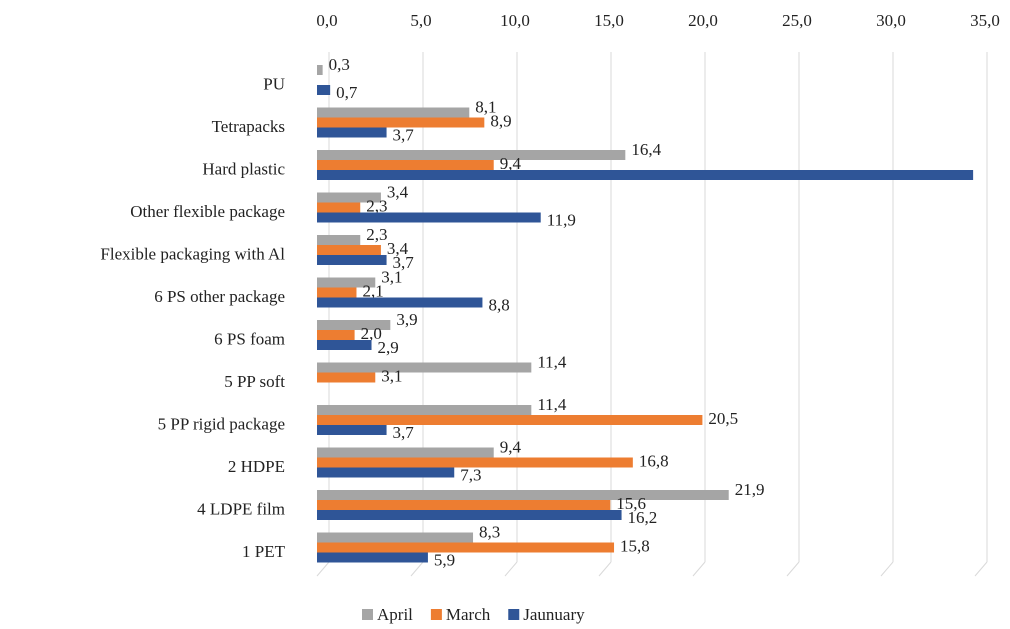 The width and height of the screenshot is (1010, 629). Describe the element at coordinates (646, 149) in the screenshot. I see `data-label: 16,4` at that location.